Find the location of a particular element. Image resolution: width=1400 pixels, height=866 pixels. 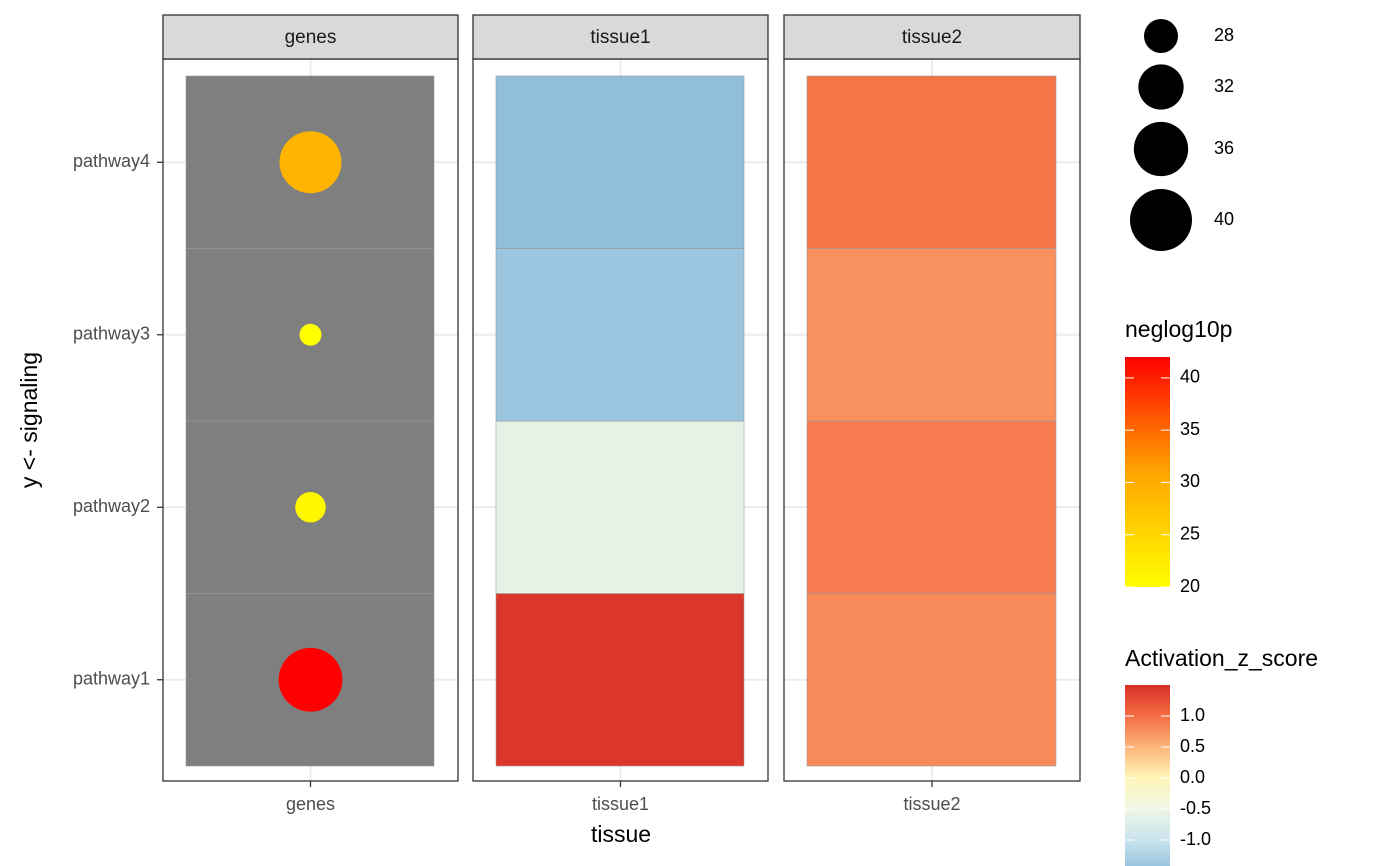

colorbar-label: 0.0 is located at coordinates (1192, 777).